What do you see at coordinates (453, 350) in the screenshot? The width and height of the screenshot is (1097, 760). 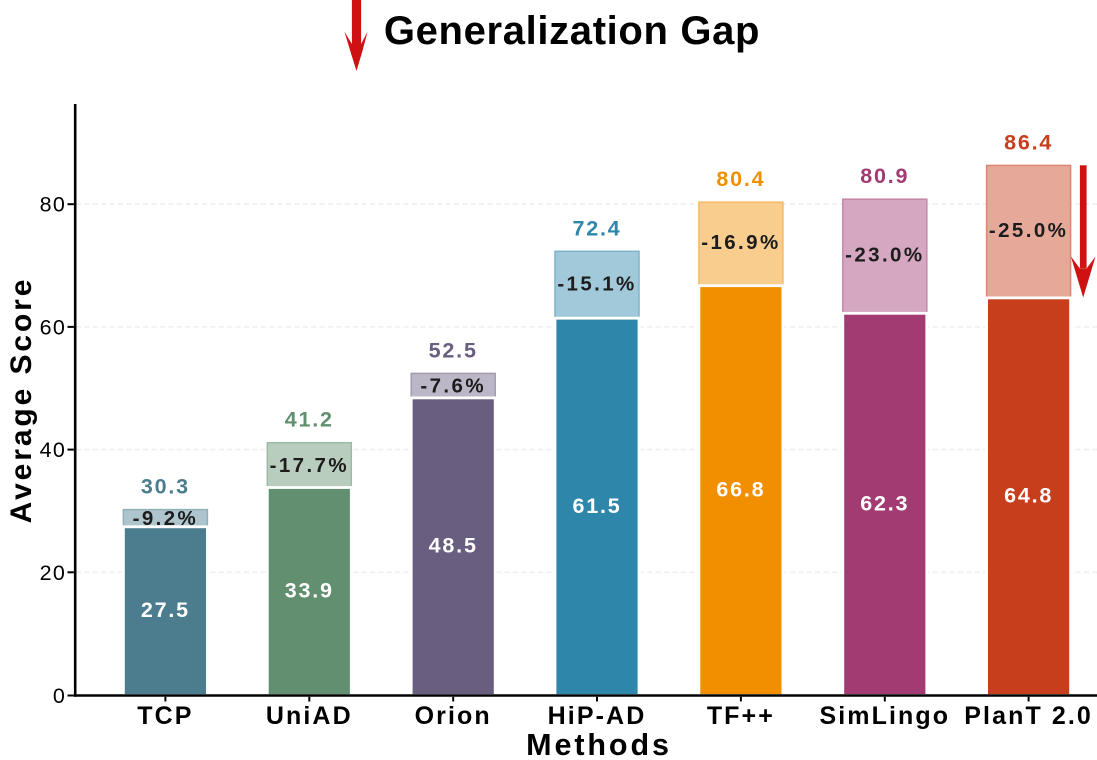 I see `svg-text: 52.5` at bounding box center [453, 350].